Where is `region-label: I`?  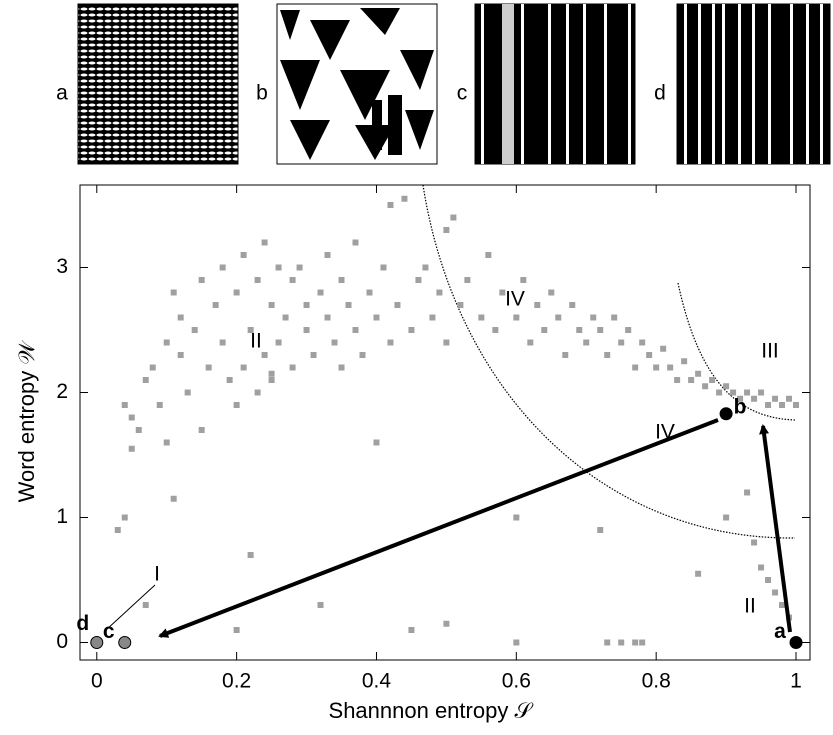 region-label: I is located at coordinates (157, 574).